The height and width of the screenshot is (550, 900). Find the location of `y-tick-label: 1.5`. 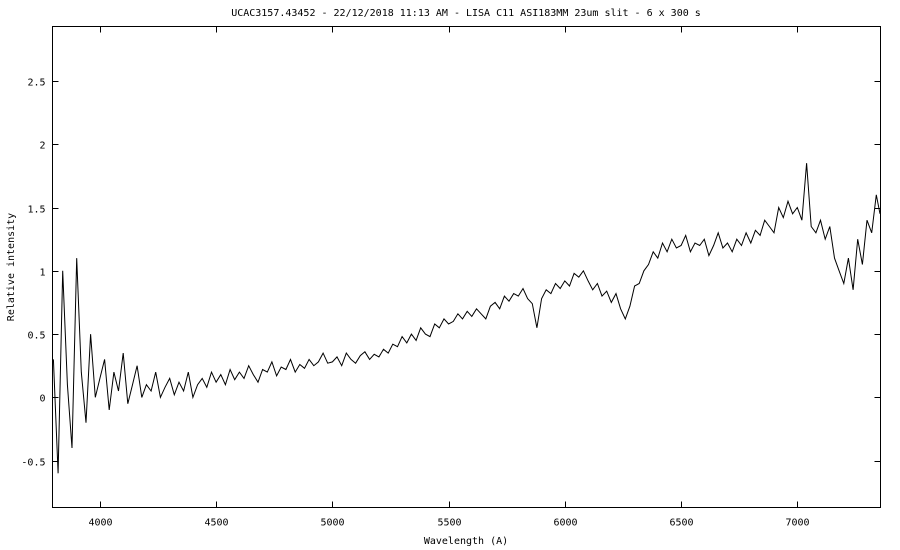

y-tick-label: 1.5 is located at coordinates (36, 210).